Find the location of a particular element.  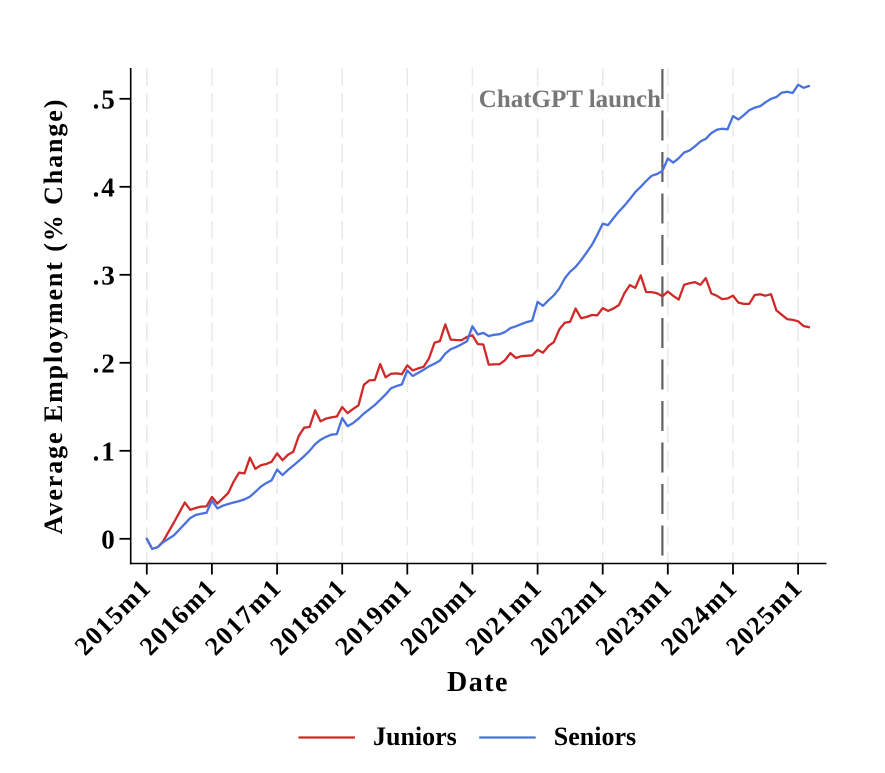

svg-text: 0 is located at coordinates (108, 539).